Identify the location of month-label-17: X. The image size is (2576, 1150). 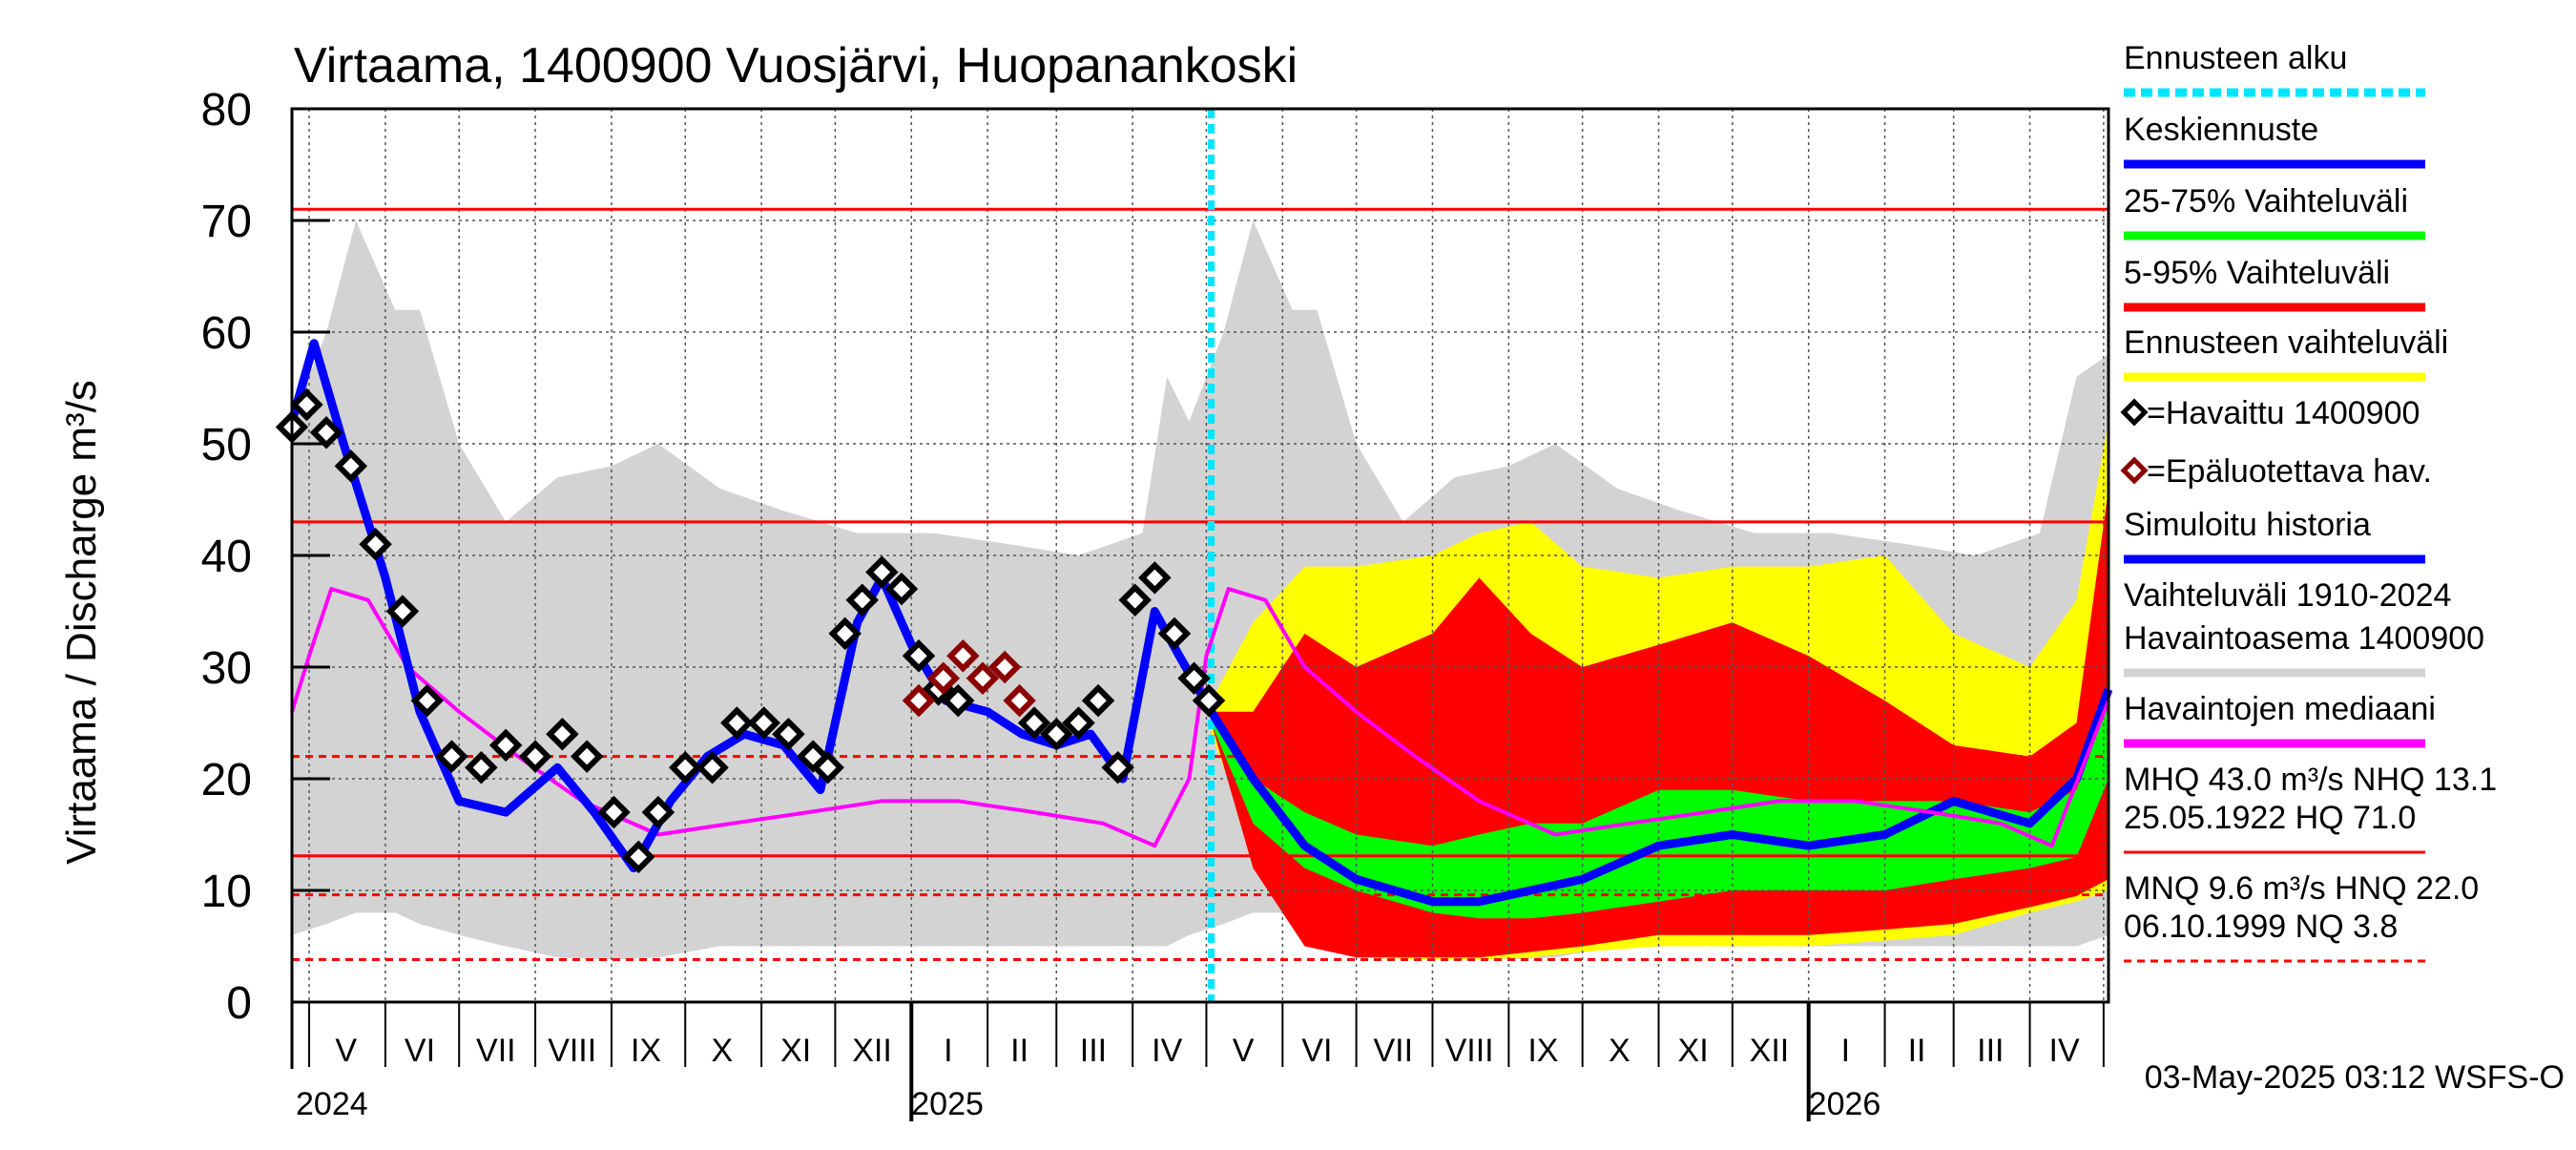
(1620, 1051).